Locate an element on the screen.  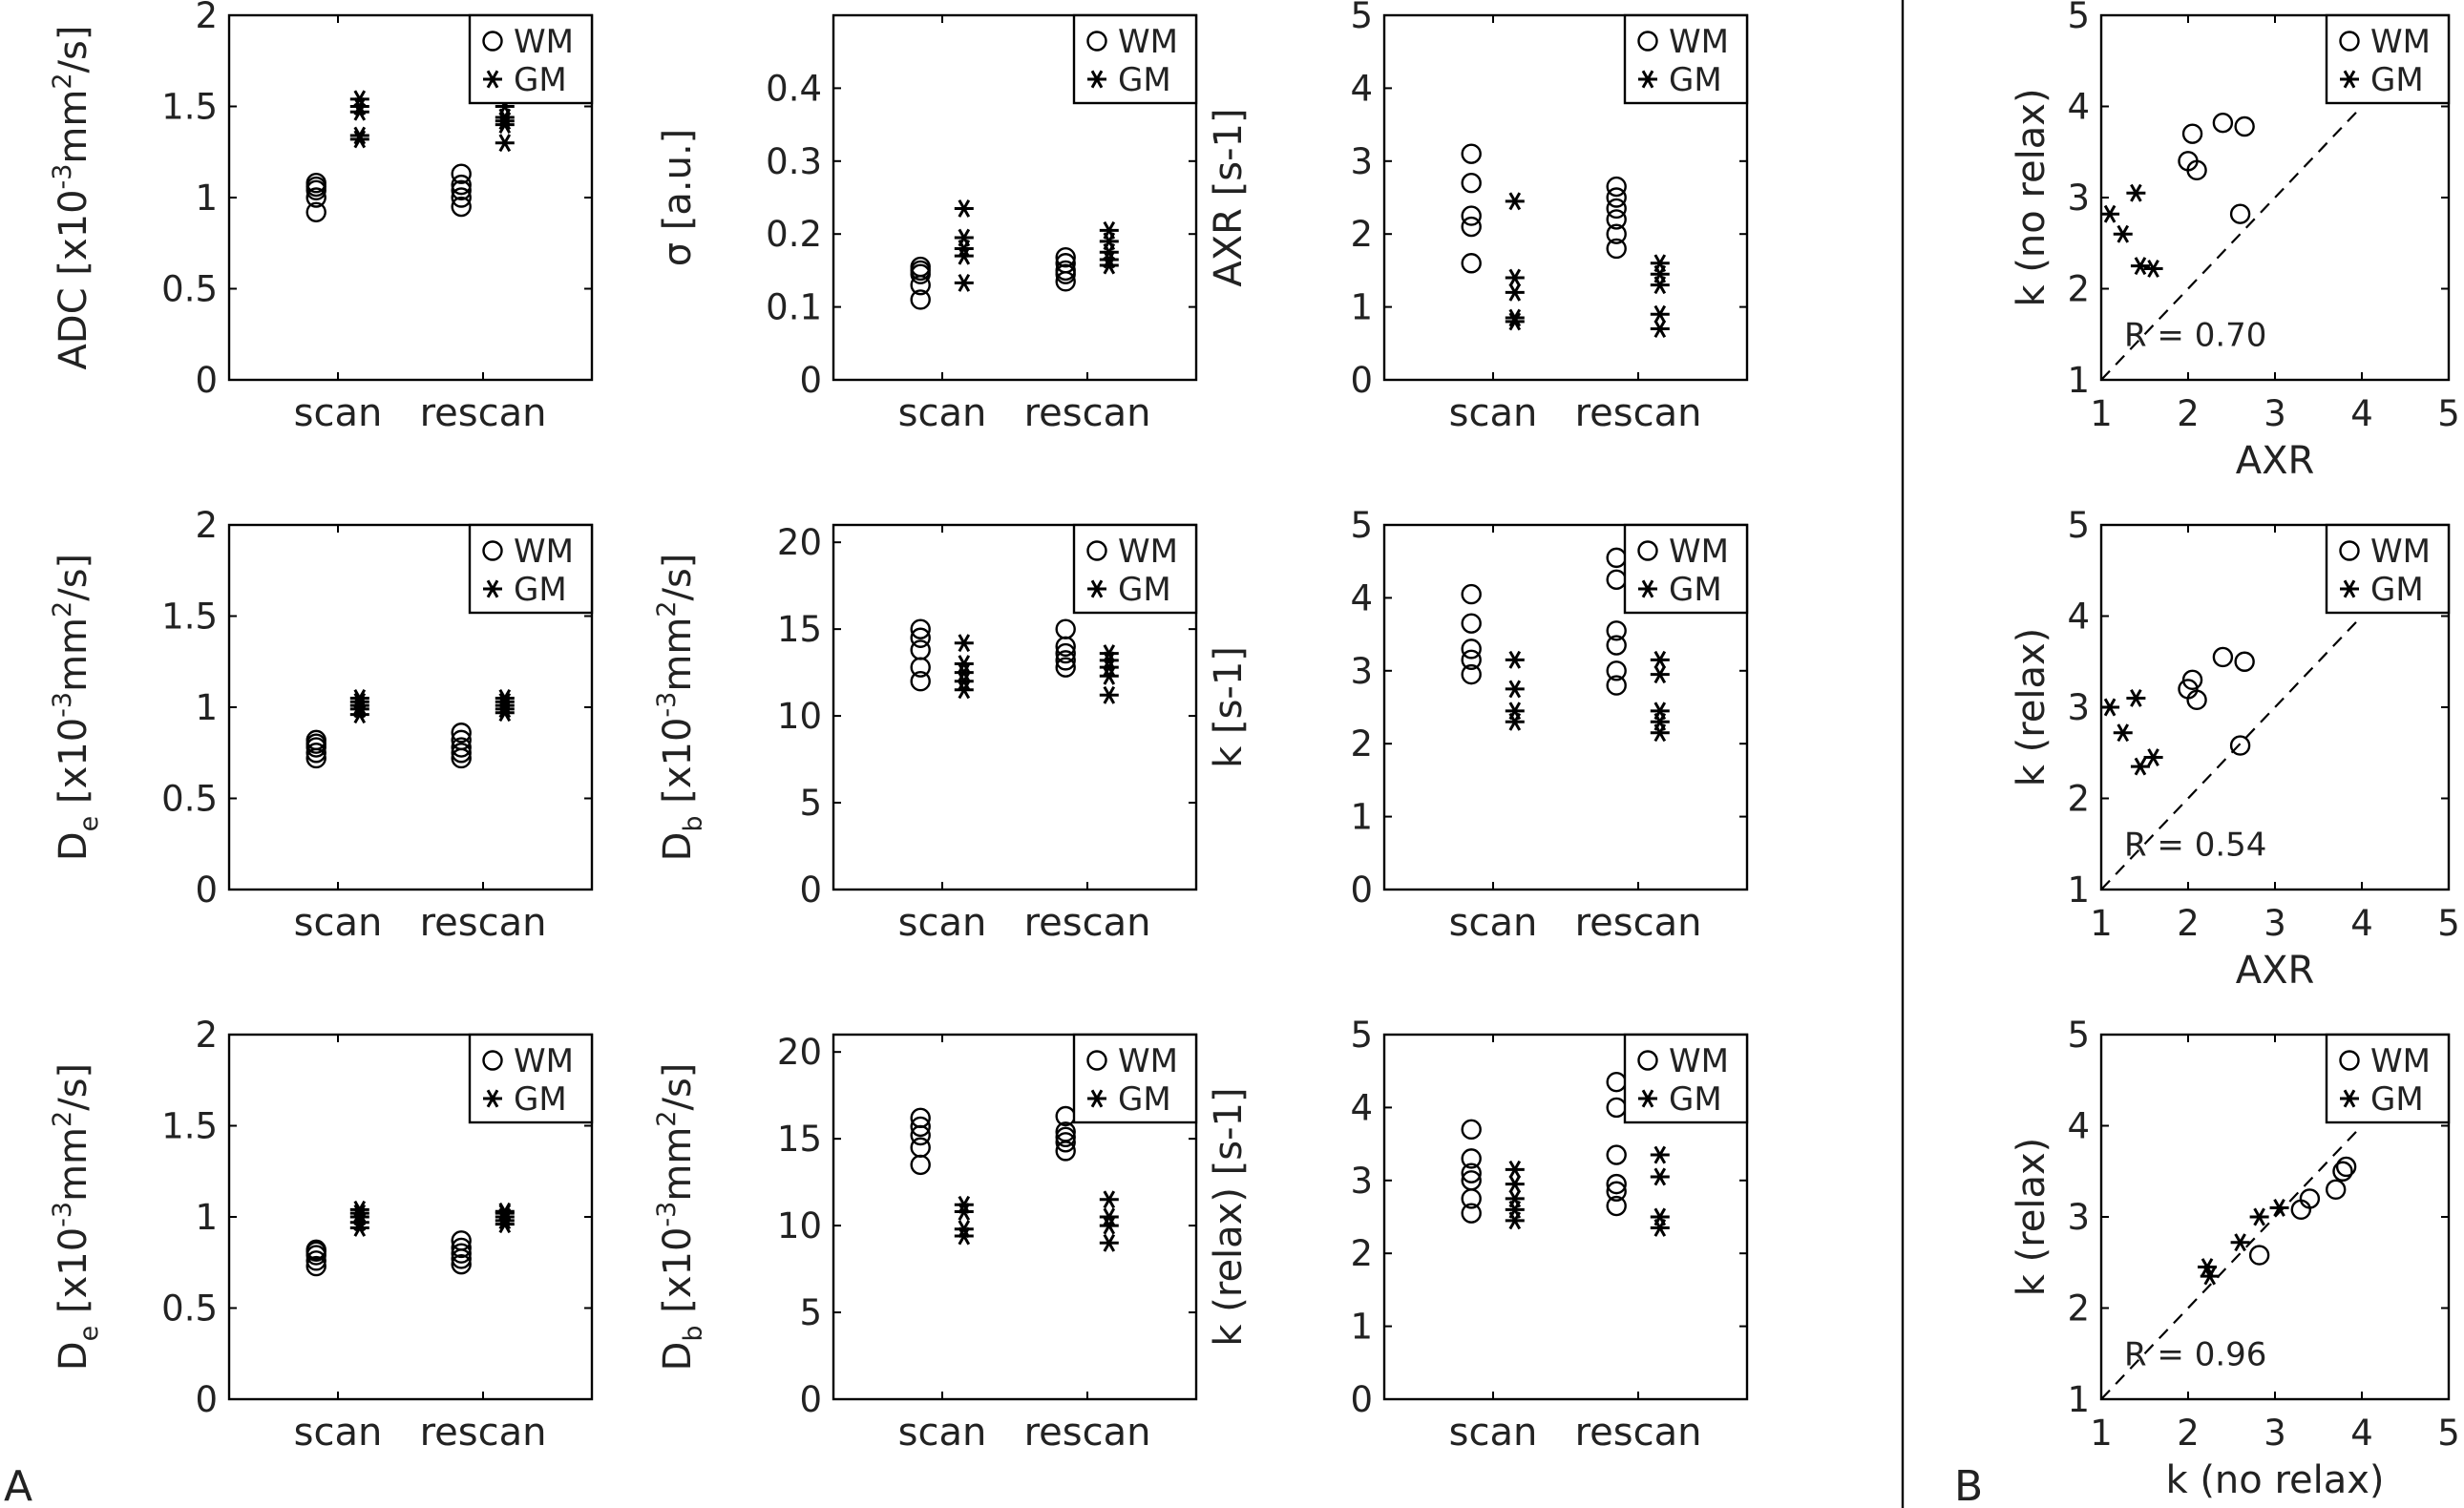
panel-label-b: B is located at coordinates (1968, 1485).